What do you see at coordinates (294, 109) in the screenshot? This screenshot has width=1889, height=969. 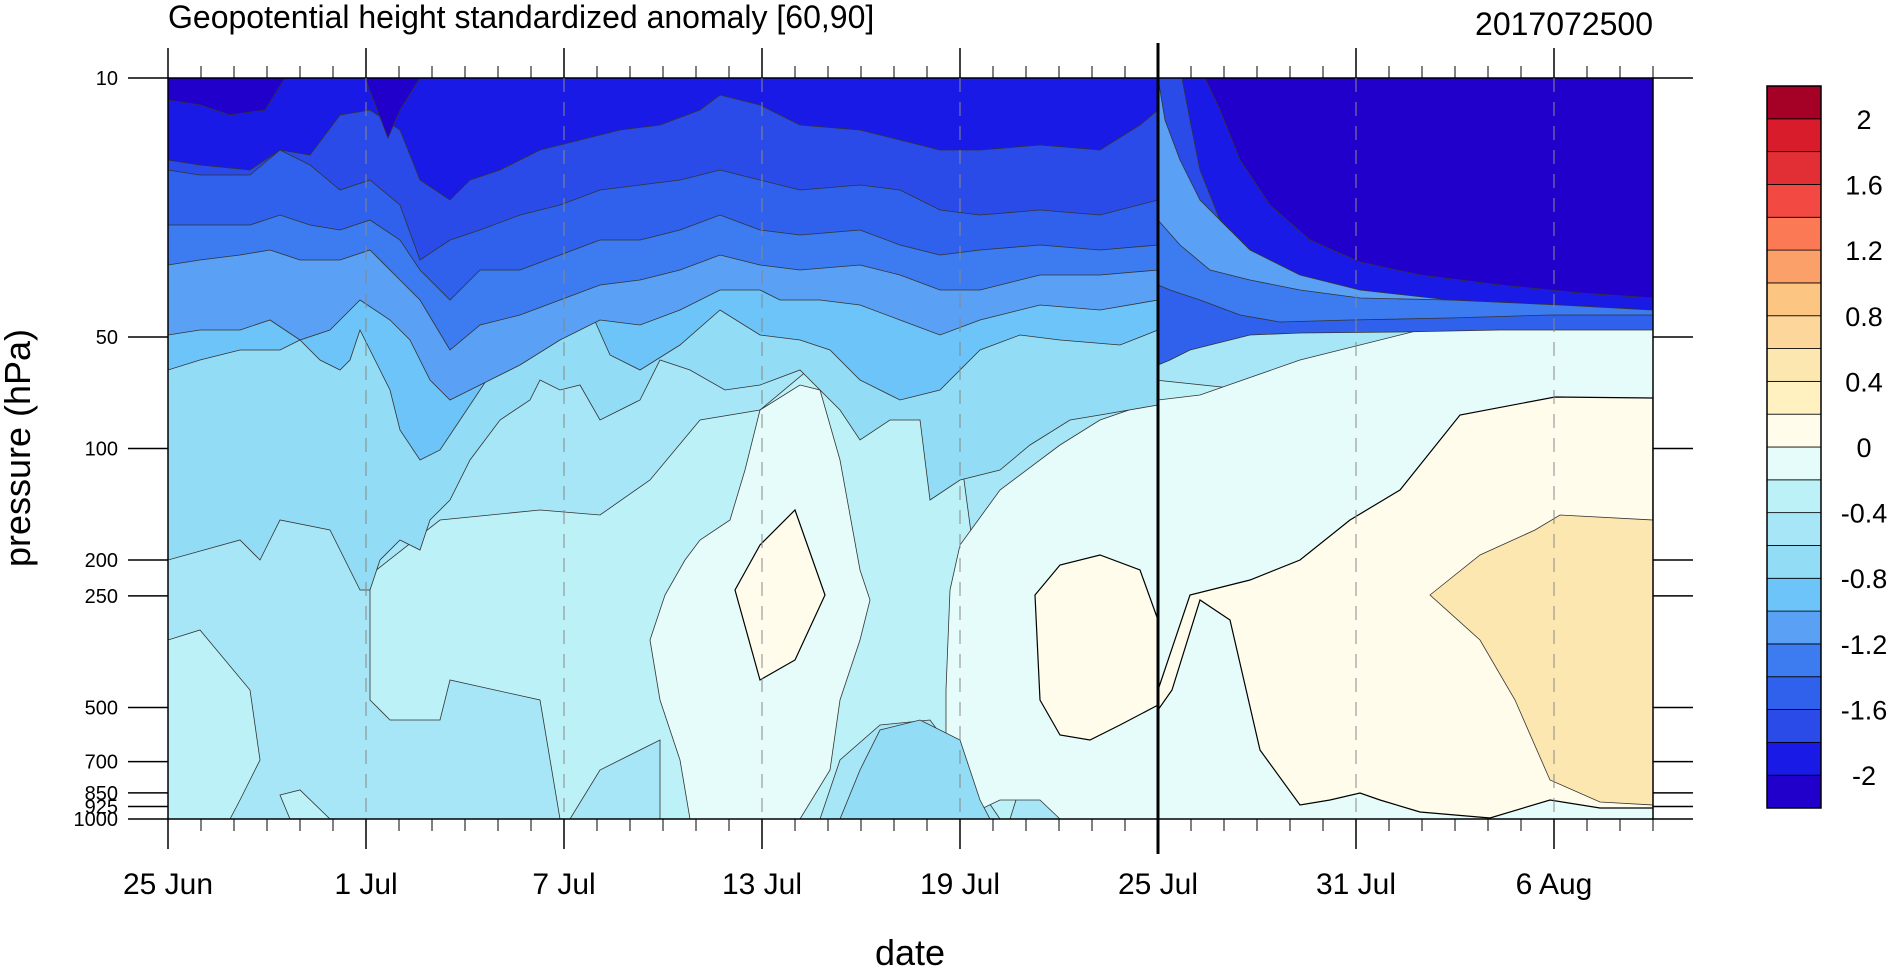 I see `band-minus-2-2-left` at bounding box center [294, 109].